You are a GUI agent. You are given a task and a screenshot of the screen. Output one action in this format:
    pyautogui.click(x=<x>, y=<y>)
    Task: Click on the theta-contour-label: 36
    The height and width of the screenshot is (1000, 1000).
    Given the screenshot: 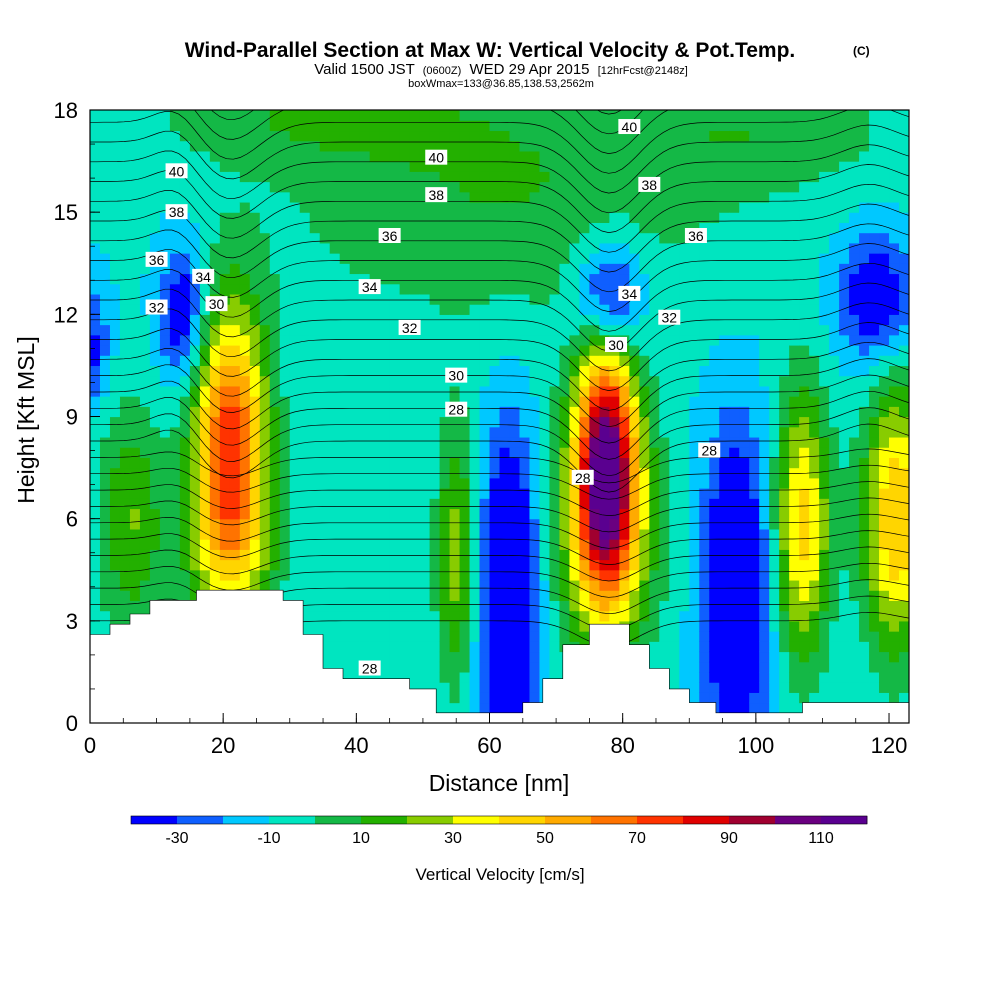 What is the action you would take?
    pyautogui.click(x=389, y=236)
    